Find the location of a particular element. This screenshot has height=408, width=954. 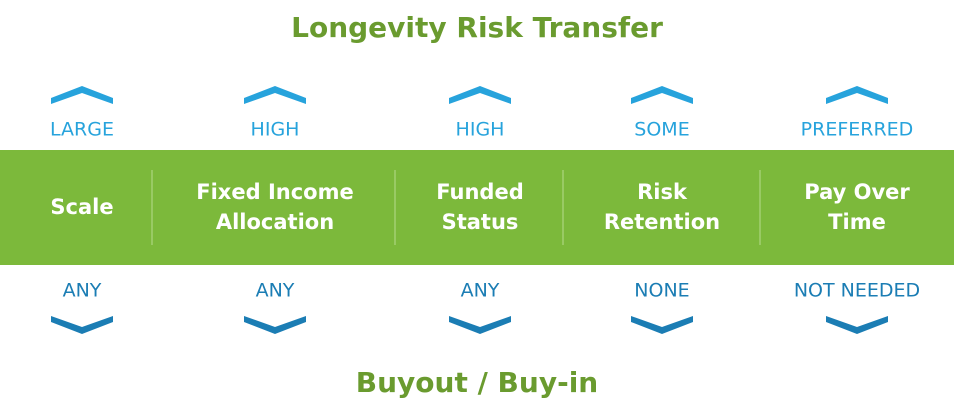

title: Longevity Risk Transfer is located at coordinates (477, 27).